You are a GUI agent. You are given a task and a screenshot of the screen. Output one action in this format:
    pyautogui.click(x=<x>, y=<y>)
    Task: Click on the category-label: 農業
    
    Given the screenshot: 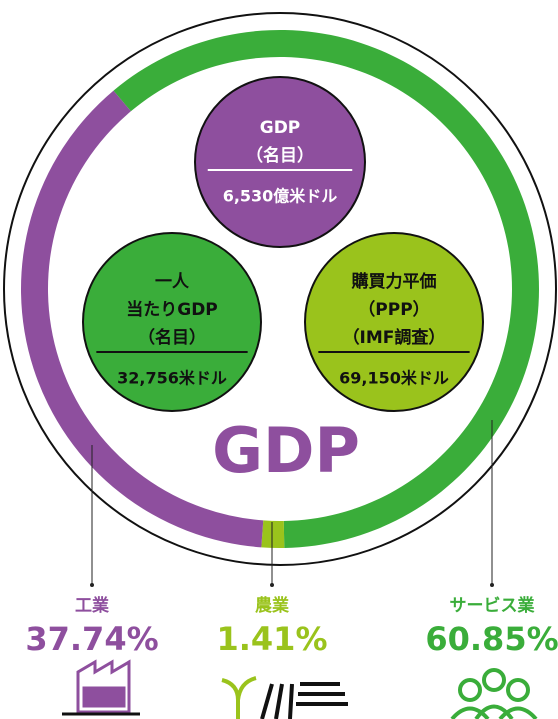 What is the action you would take?
    pyautogui.click(x=272, y=605)
    